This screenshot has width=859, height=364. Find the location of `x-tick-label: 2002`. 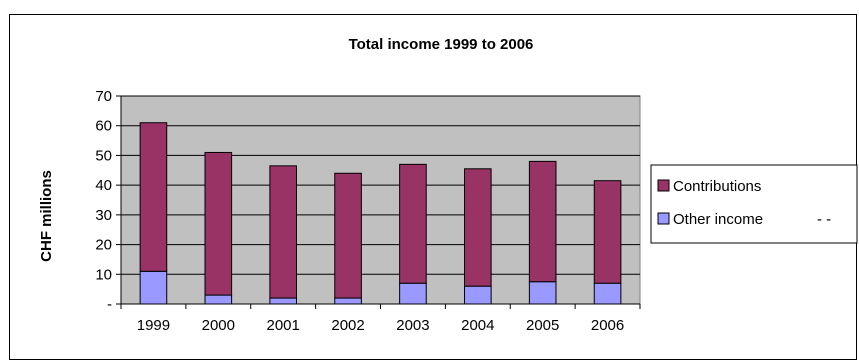

x-tick-label: 2002 is located at coordinates (347, 325).